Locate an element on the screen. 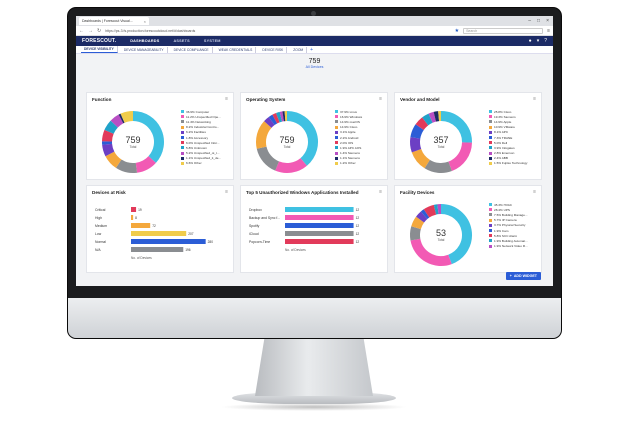 The height and width of the screenshot is (429, 628). tab-device-compliance: DEVICE COMPLIANCE is located at coordinates (192, 49).